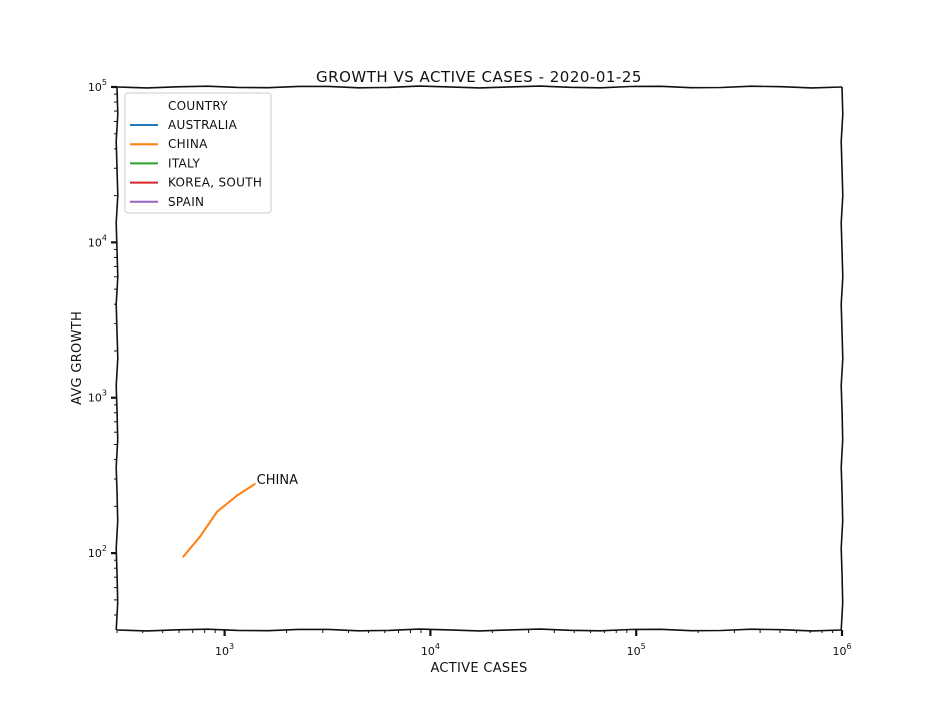 This screenshot has width=936, height=720. Describe the element at coordinates (203, 125) in the screenshot. I see `legend-label-australia: AUSTRALIA` at that location.